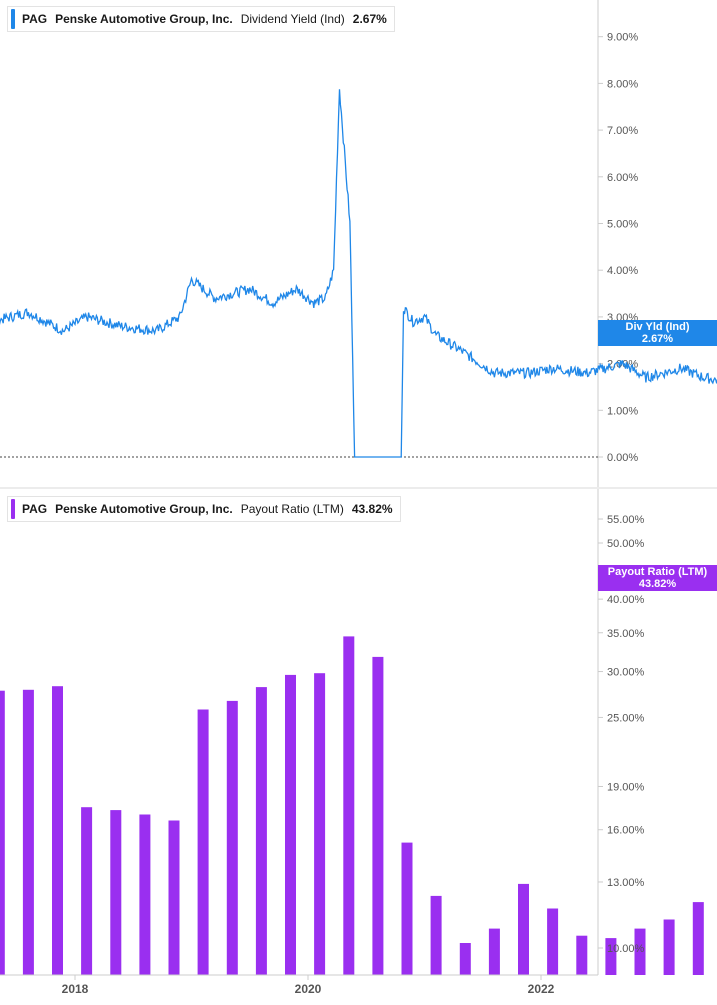 This screenshot has height=1005, width=717. What do you see at coordinates (541, 989) in the screenshot?
I see `x-tick-label: 2022` at bounding box center [541, 989].